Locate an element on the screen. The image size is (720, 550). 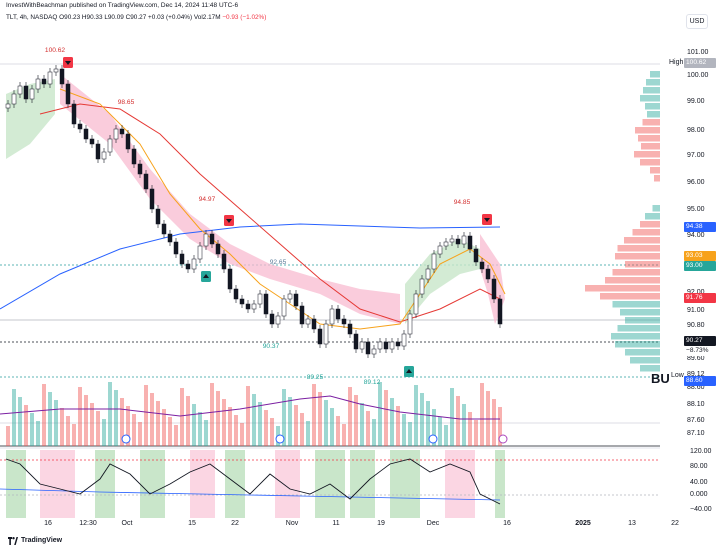
change-value: +0.03 (+0.04%) is located at coordinates (170, 17).